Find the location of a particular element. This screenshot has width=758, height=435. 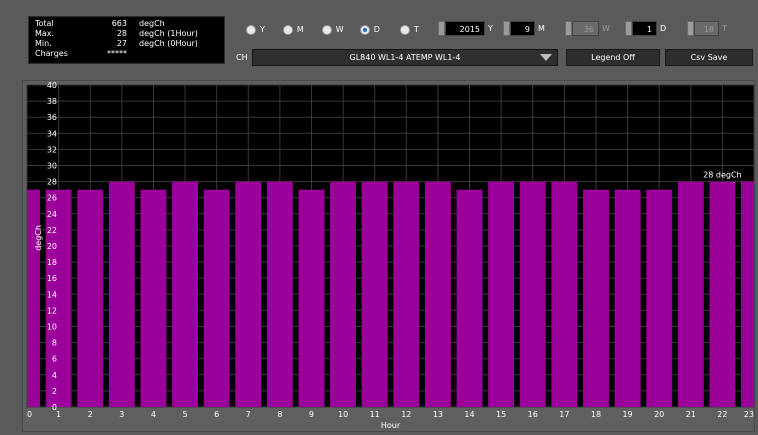

y-tick-label: 4 is located at coordinates (54, 375).